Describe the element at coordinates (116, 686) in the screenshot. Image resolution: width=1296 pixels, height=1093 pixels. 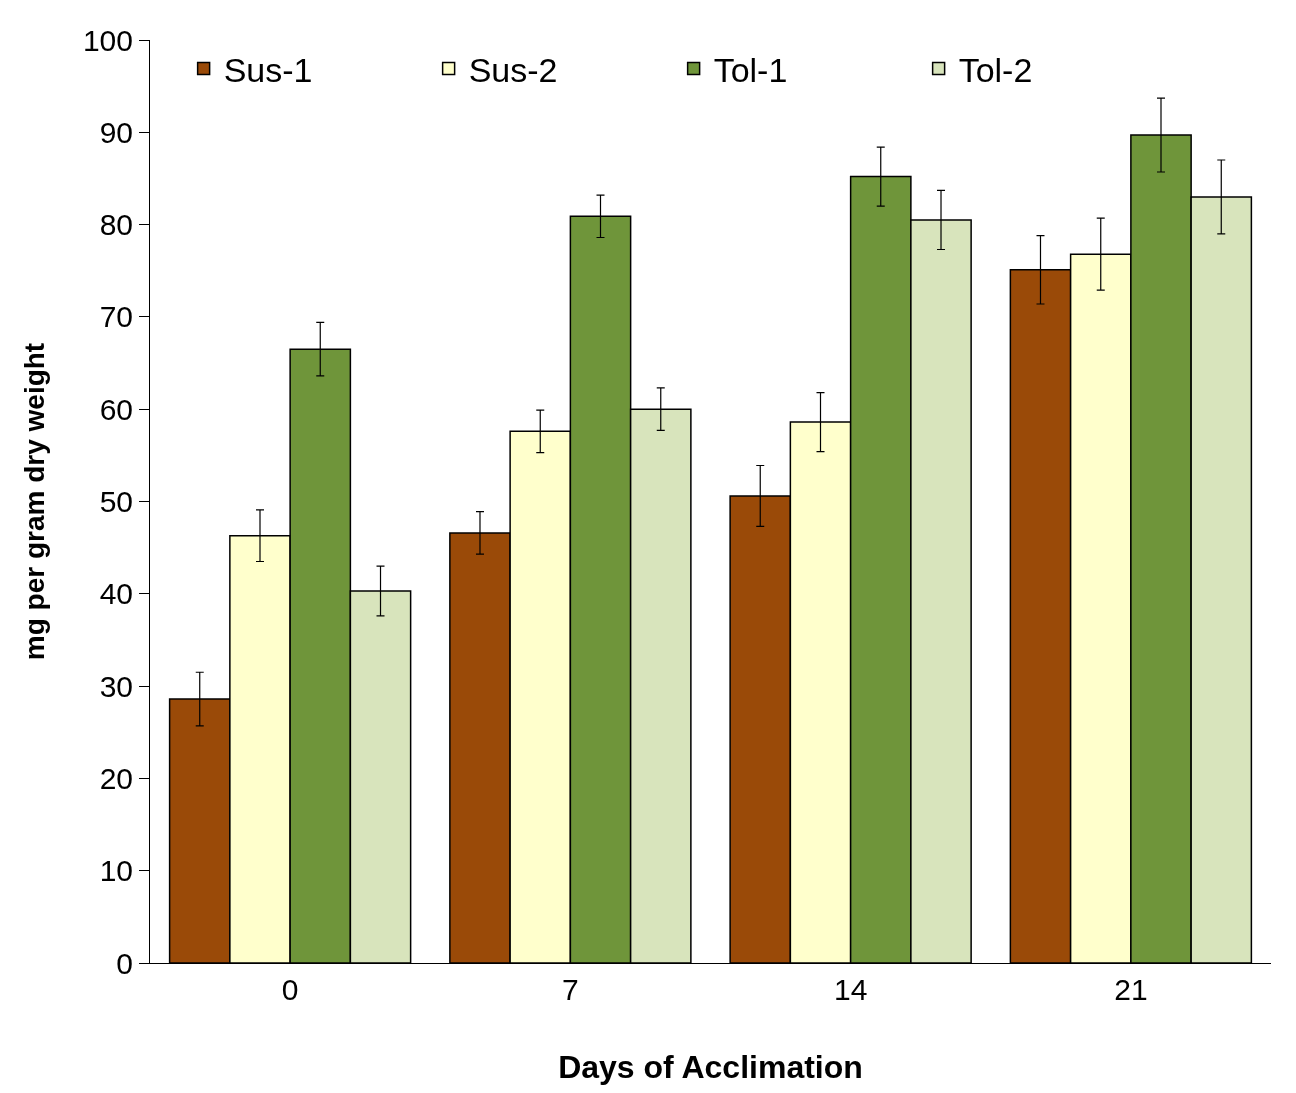
I see `y-tick-label: 30` at that location.